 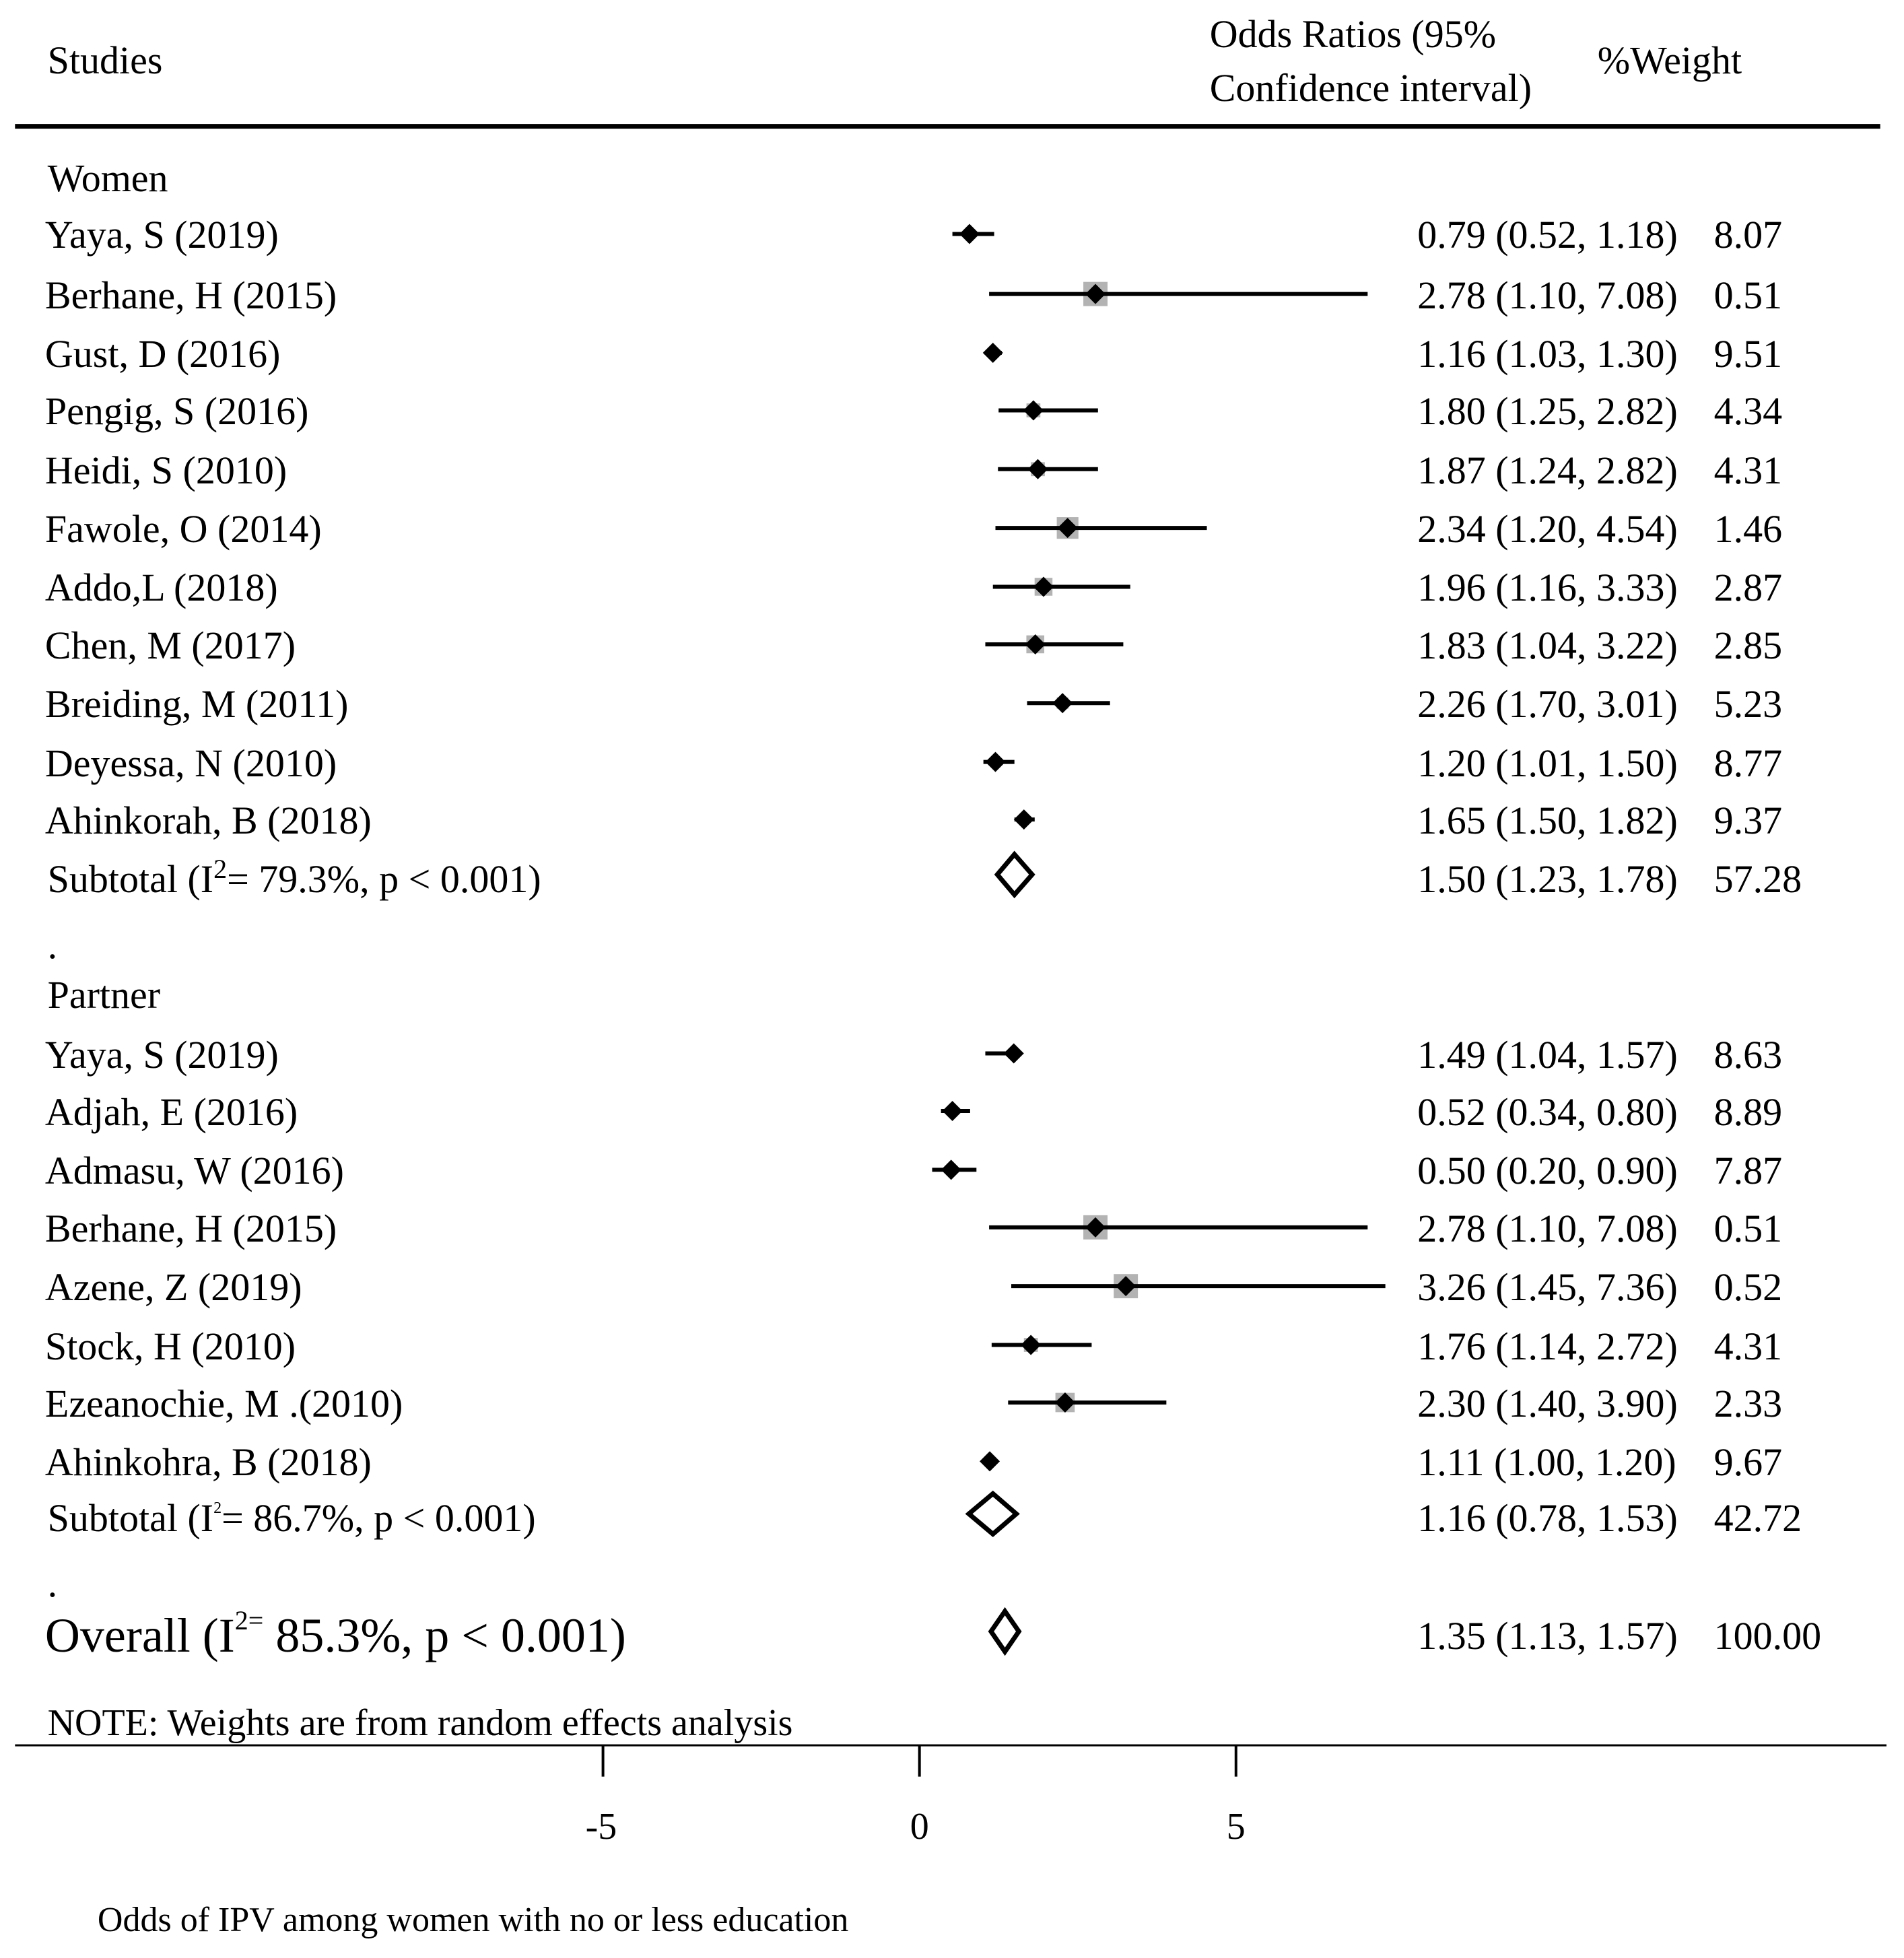 I want to click on ci-value: 1.96 (1.16, 3.33), so click(x=1547, y=588).